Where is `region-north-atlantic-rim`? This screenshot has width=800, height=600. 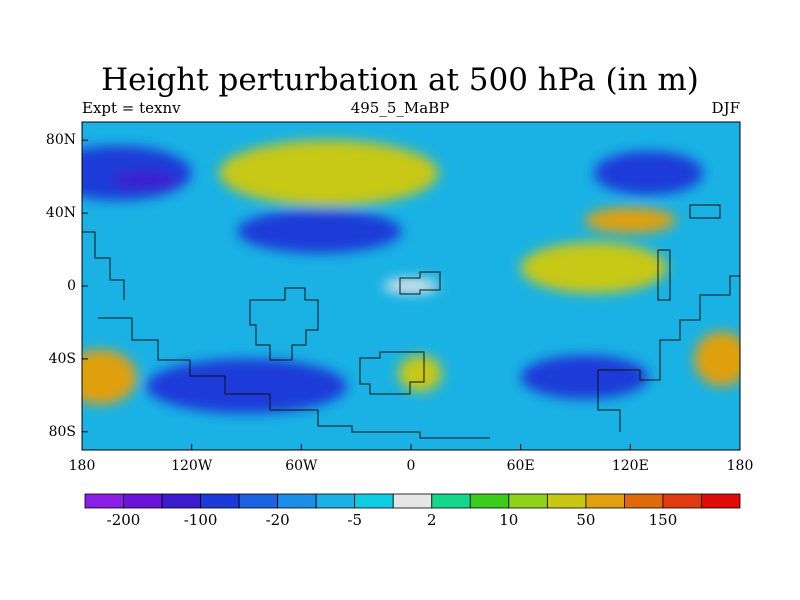
region-north-atlantic-rim is located at coordinates (329, 173).